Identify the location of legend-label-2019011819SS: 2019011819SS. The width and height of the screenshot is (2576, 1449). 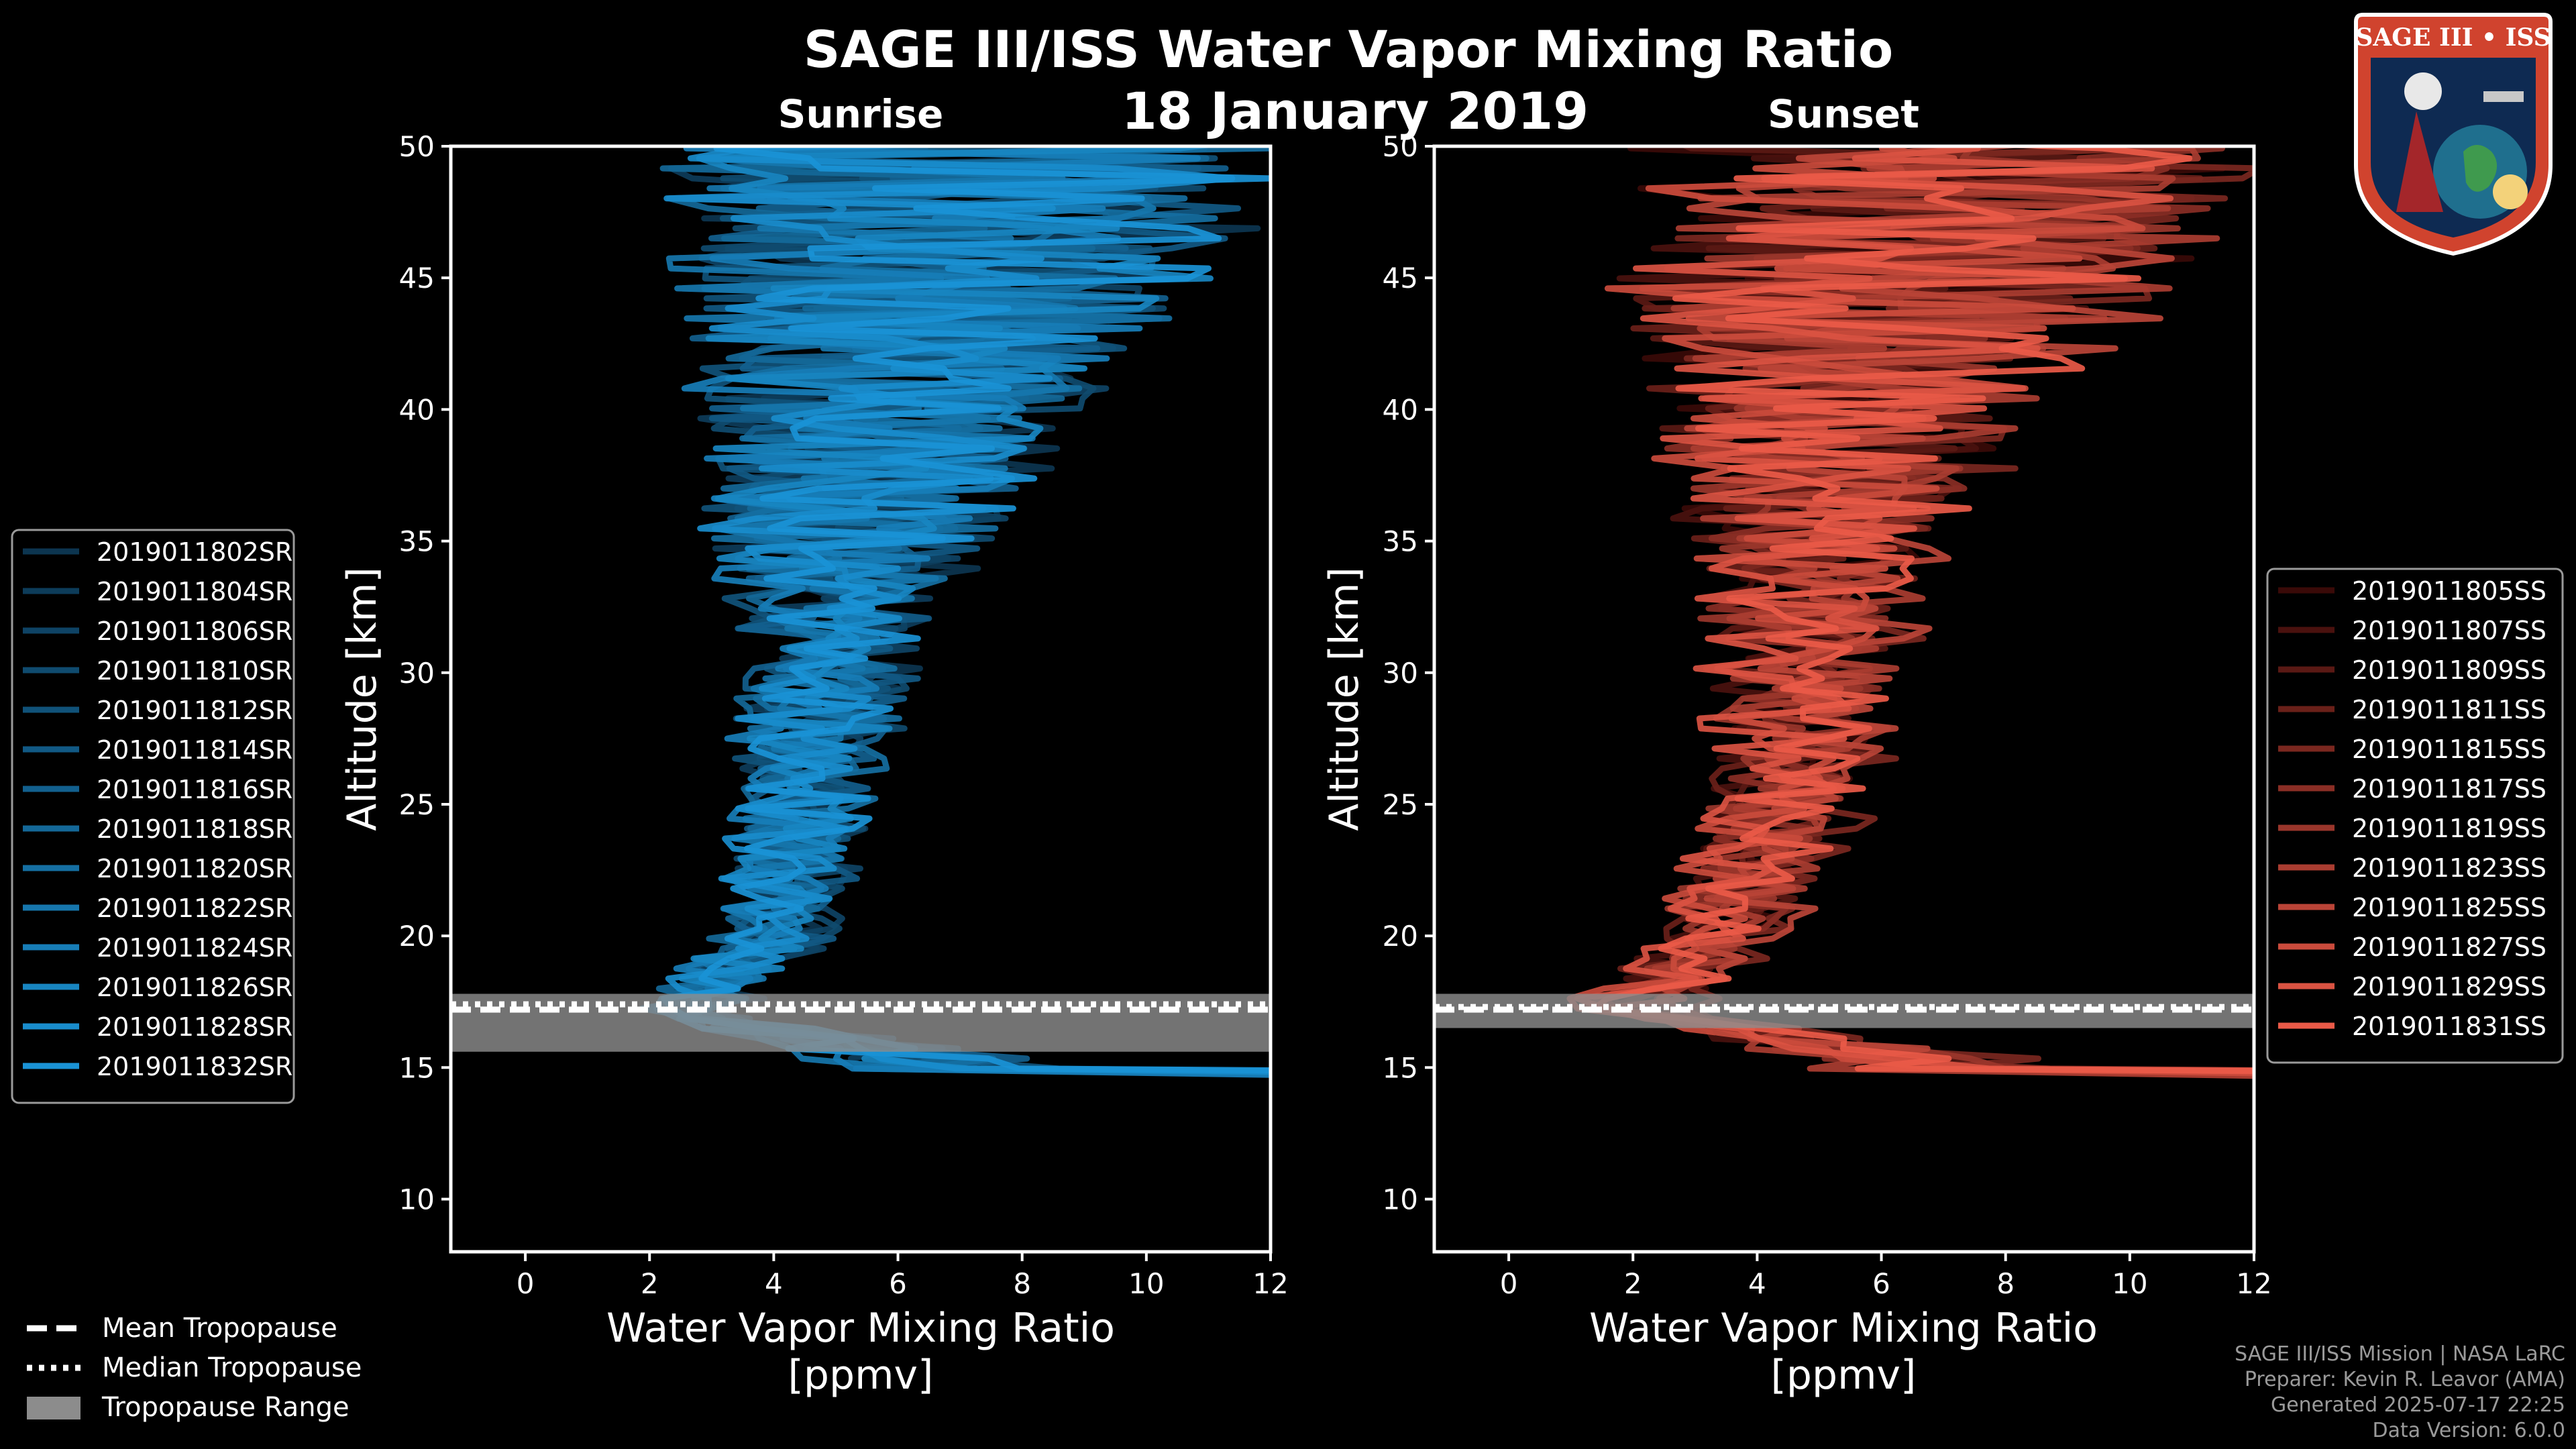
(2449, 828).